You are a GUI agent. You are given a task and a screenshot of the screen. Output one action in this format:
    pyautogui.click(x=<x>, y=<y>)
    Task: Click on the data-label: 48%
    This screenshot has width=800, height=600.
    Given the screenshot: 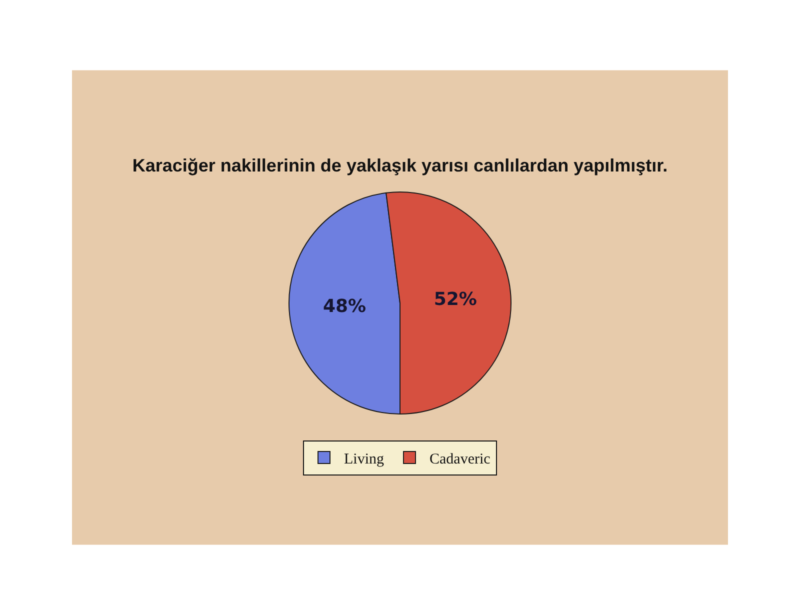 What is the action you would take?
    pyautogui.click(x=344, y=306)
    